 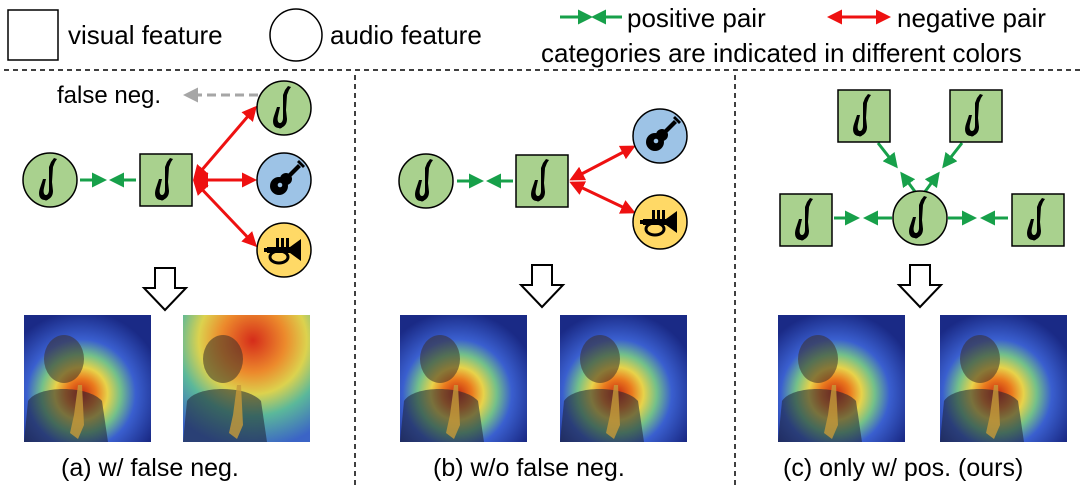 What do you see at coordinates (109, 95) in the screenshot?
I see `false-neg-label: false neg.` at bounding box center [109, 95].